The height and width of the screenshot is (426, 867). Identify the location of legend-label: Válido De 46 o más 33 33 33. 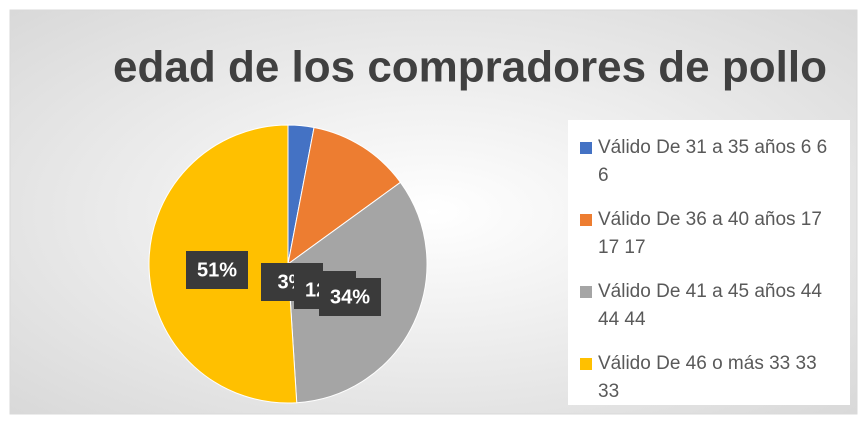
(707, 377).